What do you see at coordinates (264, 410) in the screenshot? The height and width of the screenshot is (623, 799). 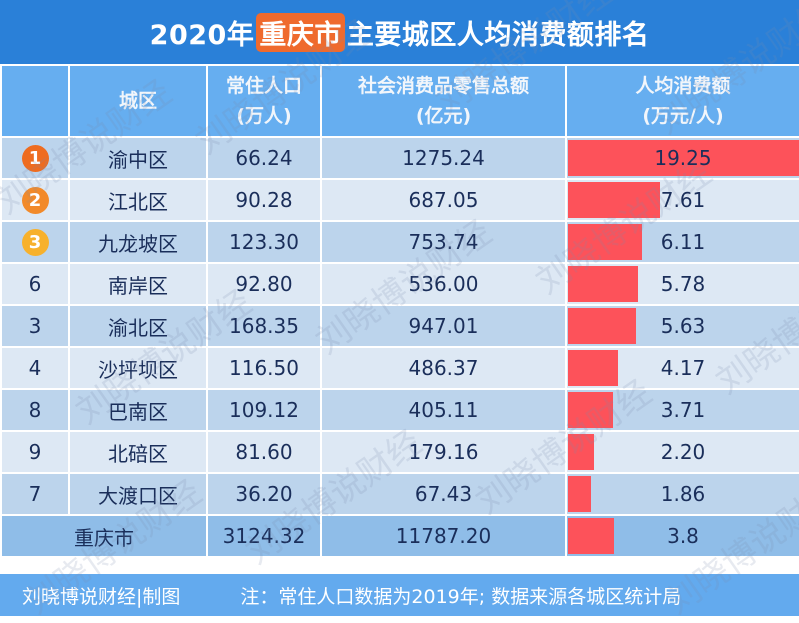 I see `population-cell: 109.12` at bounding box center [264, 410].